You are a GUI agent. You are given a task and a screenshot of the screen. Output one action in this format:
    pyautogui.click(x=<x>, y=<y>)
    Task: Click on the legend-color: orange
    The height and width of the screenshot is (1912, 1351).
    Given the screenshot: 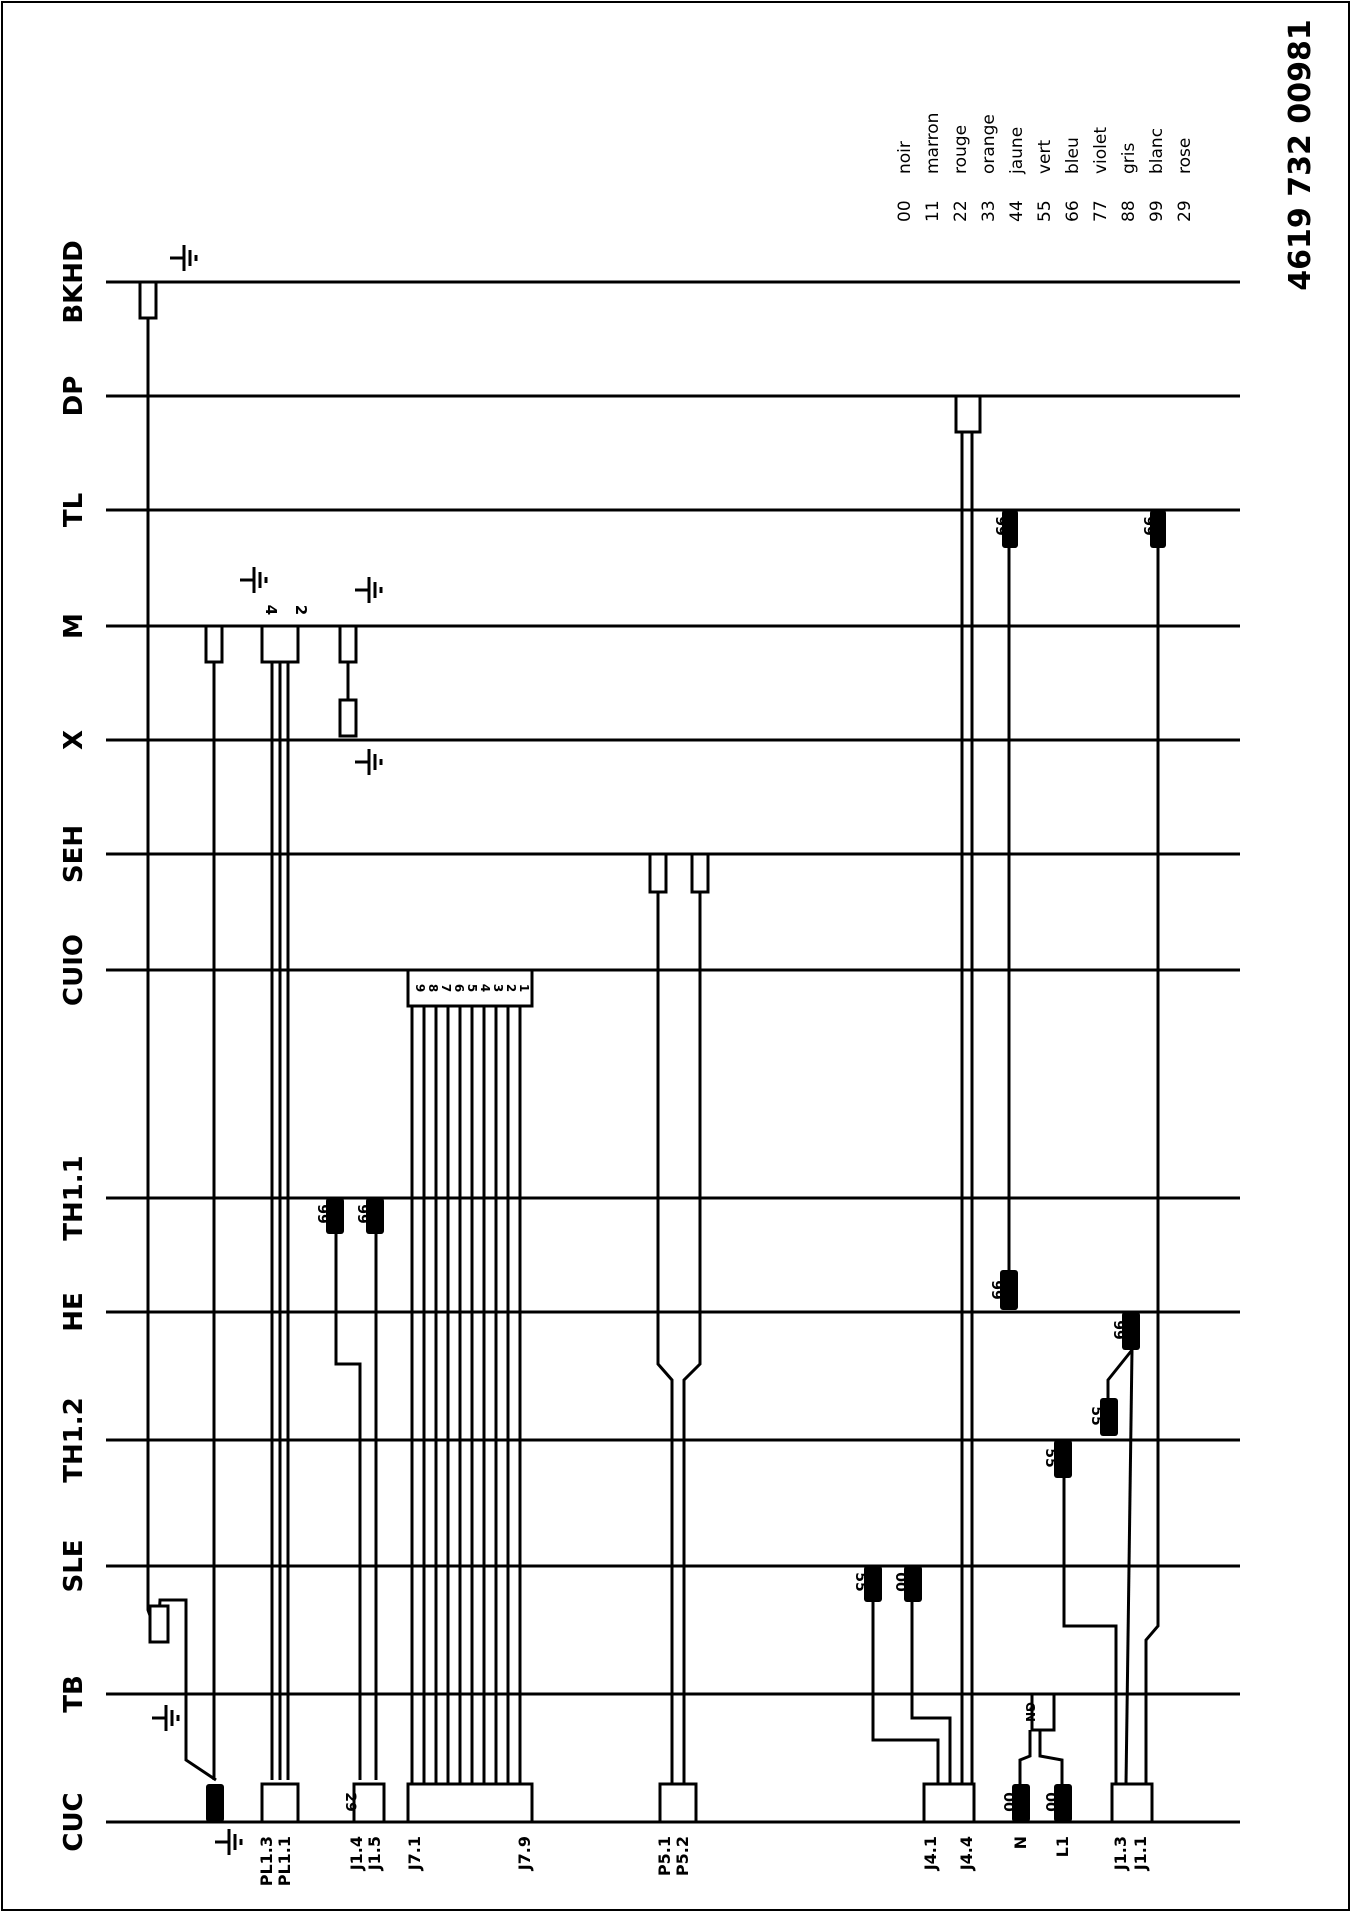 What is the action you would take?
    pyautogui.click(x=989, y=144)
    